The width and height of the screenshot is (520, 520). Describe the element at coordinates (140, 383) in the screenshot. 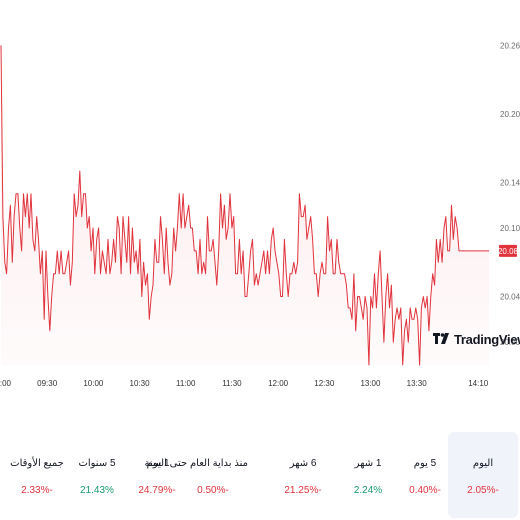

I see `x-axis-tick-label: 10:30` at that location.